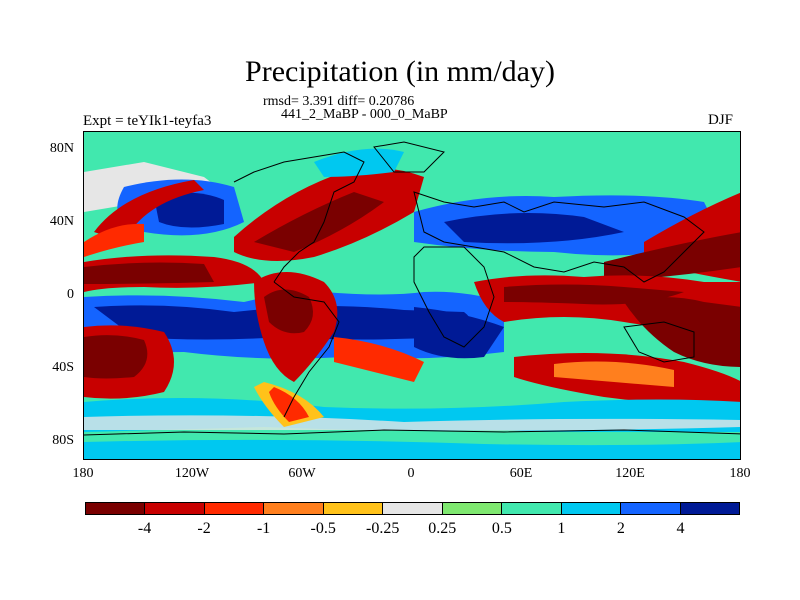 Image resolution: width=800 pixels, height=600 pixels. What do you see at coordinates (192, 473) in the screenshot?
I see `lon-tick-120w: 120W` at bounding box center [192, 473].